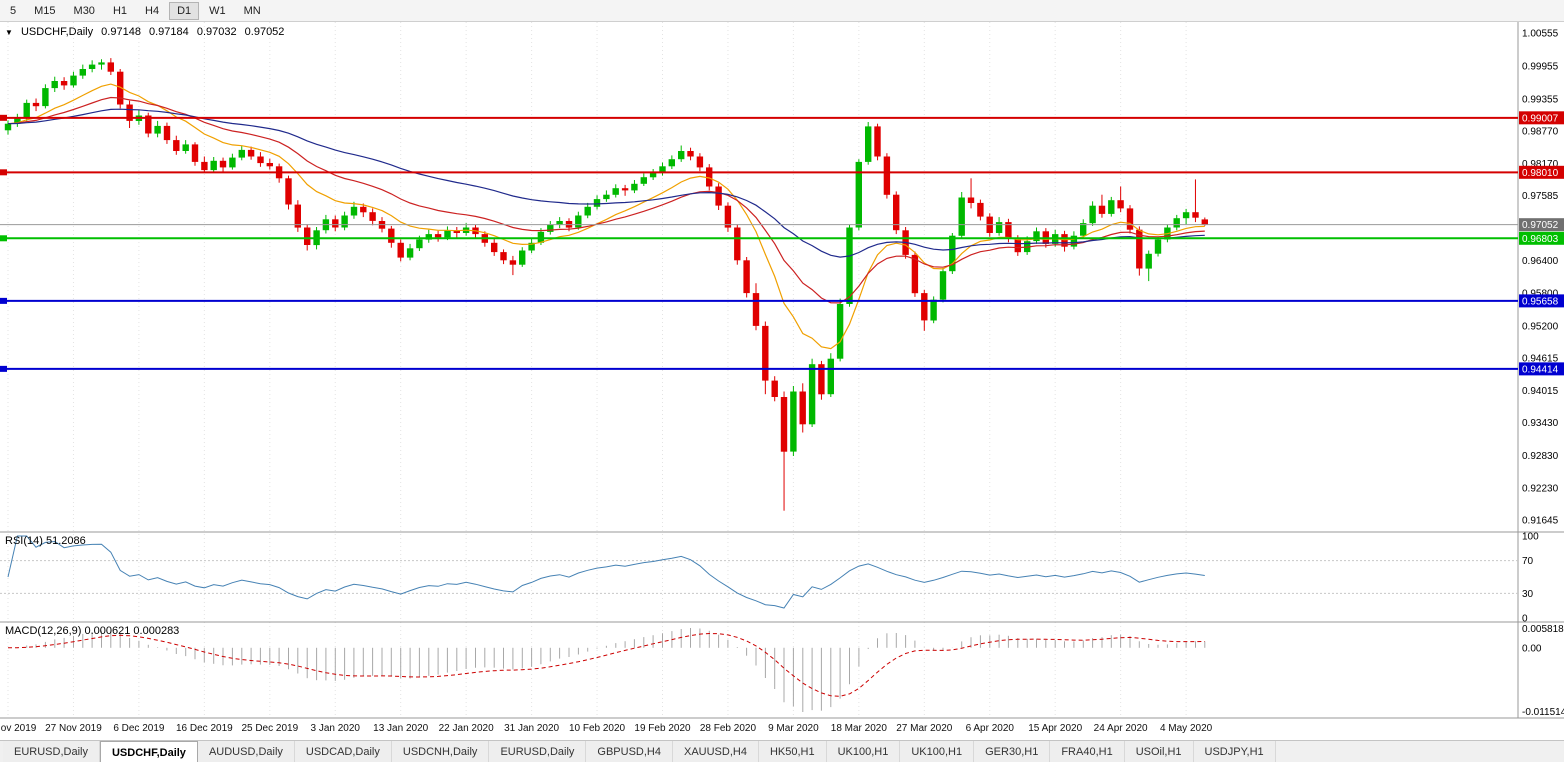  I want to click on rsi-indicator-label: RSI(14) 51.2086, so click(45, 541).